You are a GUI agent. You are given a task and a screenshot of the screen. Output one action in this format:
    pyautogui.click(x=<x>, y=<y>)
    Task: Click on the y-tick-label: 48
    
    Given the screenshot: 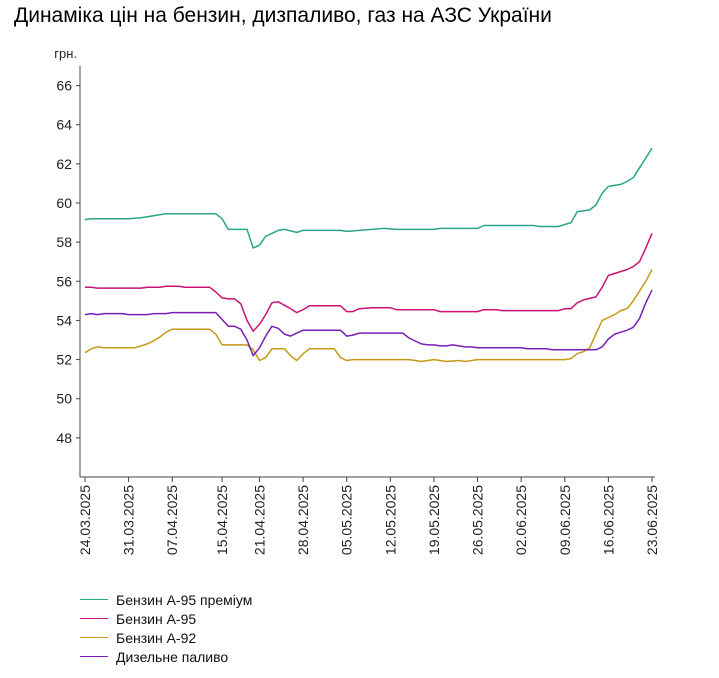 What is the action you would take?
    pyautogui.click(x=64, y=438)
    